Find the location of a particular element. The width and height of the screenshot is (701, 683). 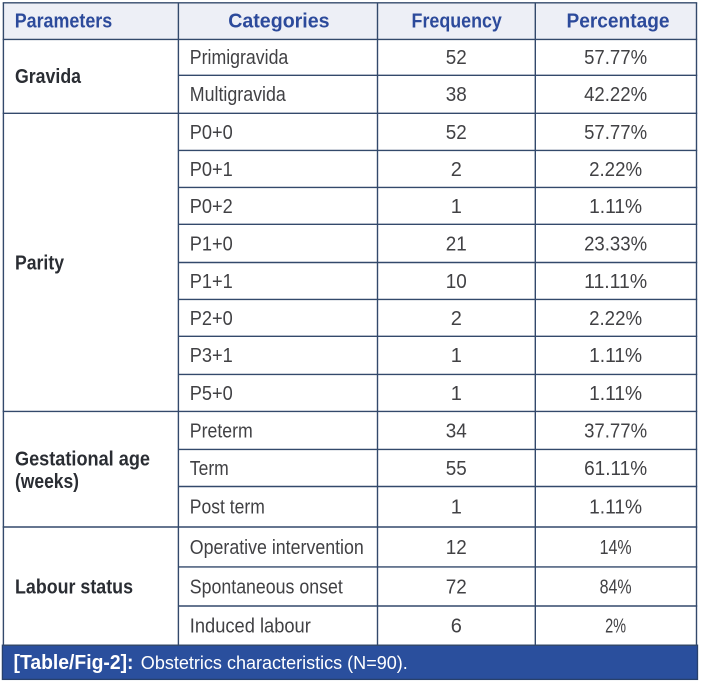

svg-text: Categories is located at coordinates (278, 22).